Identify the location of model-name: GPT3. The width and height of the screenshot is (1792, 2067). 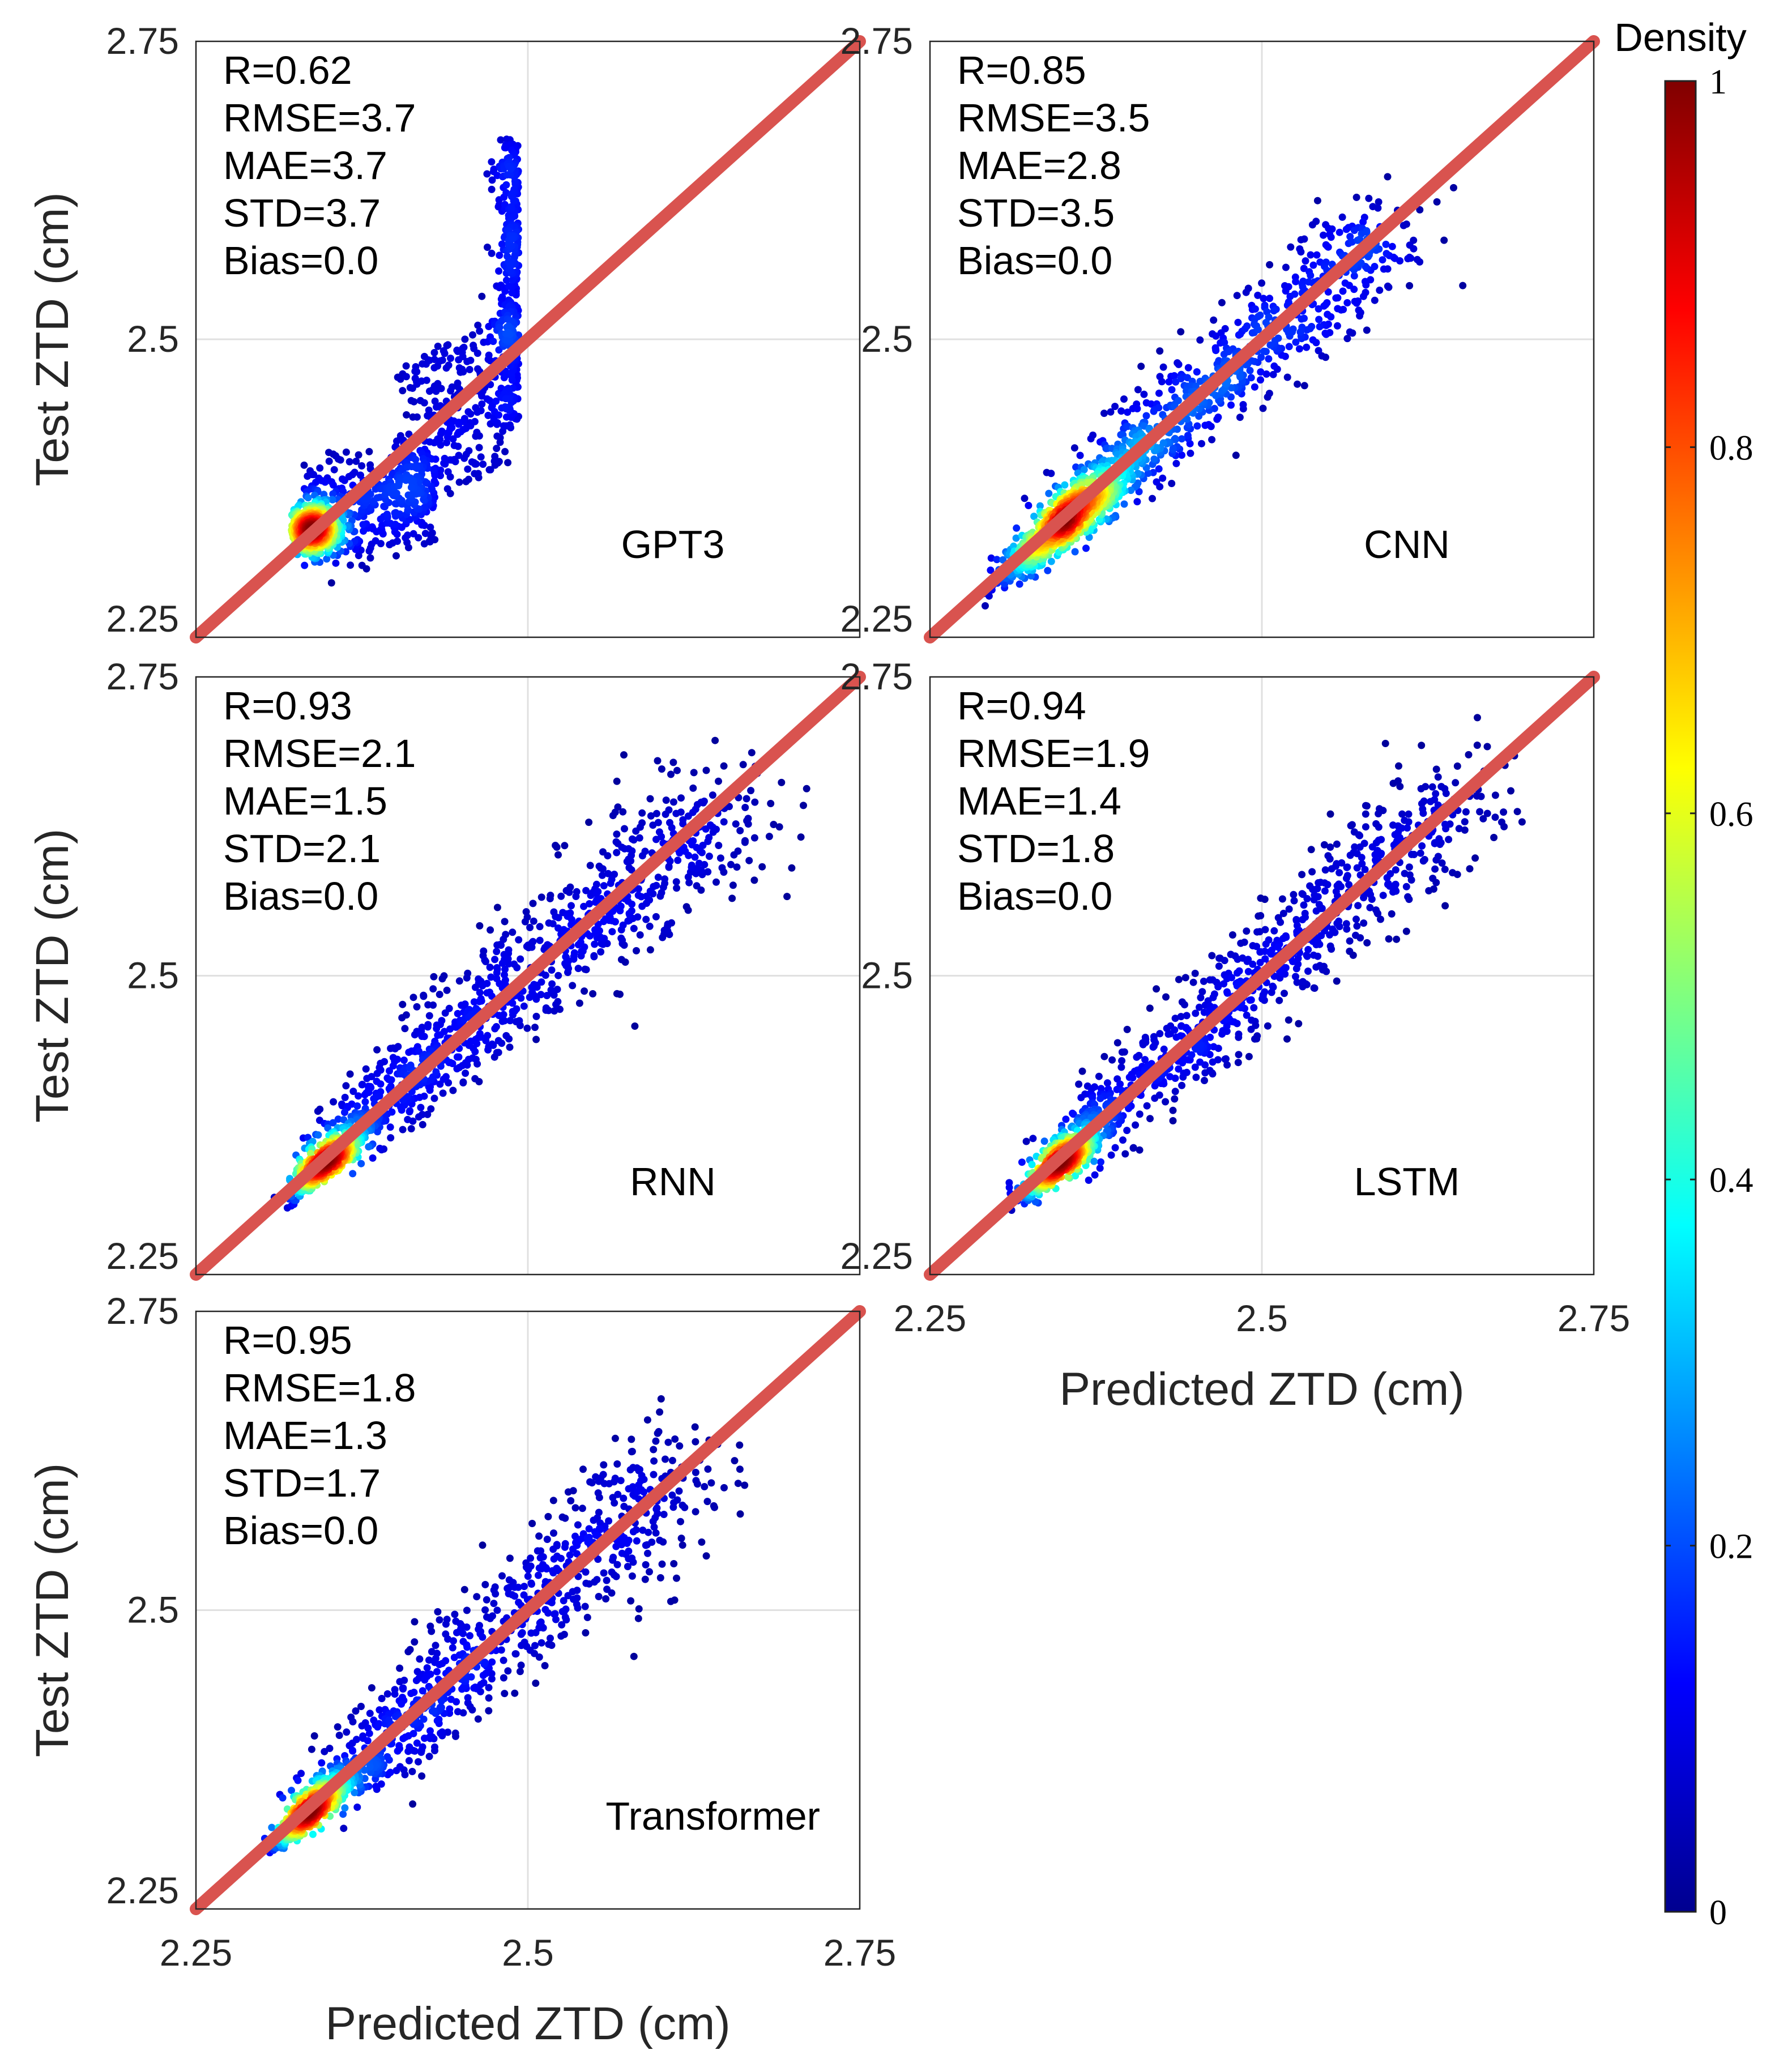
(673, 544).